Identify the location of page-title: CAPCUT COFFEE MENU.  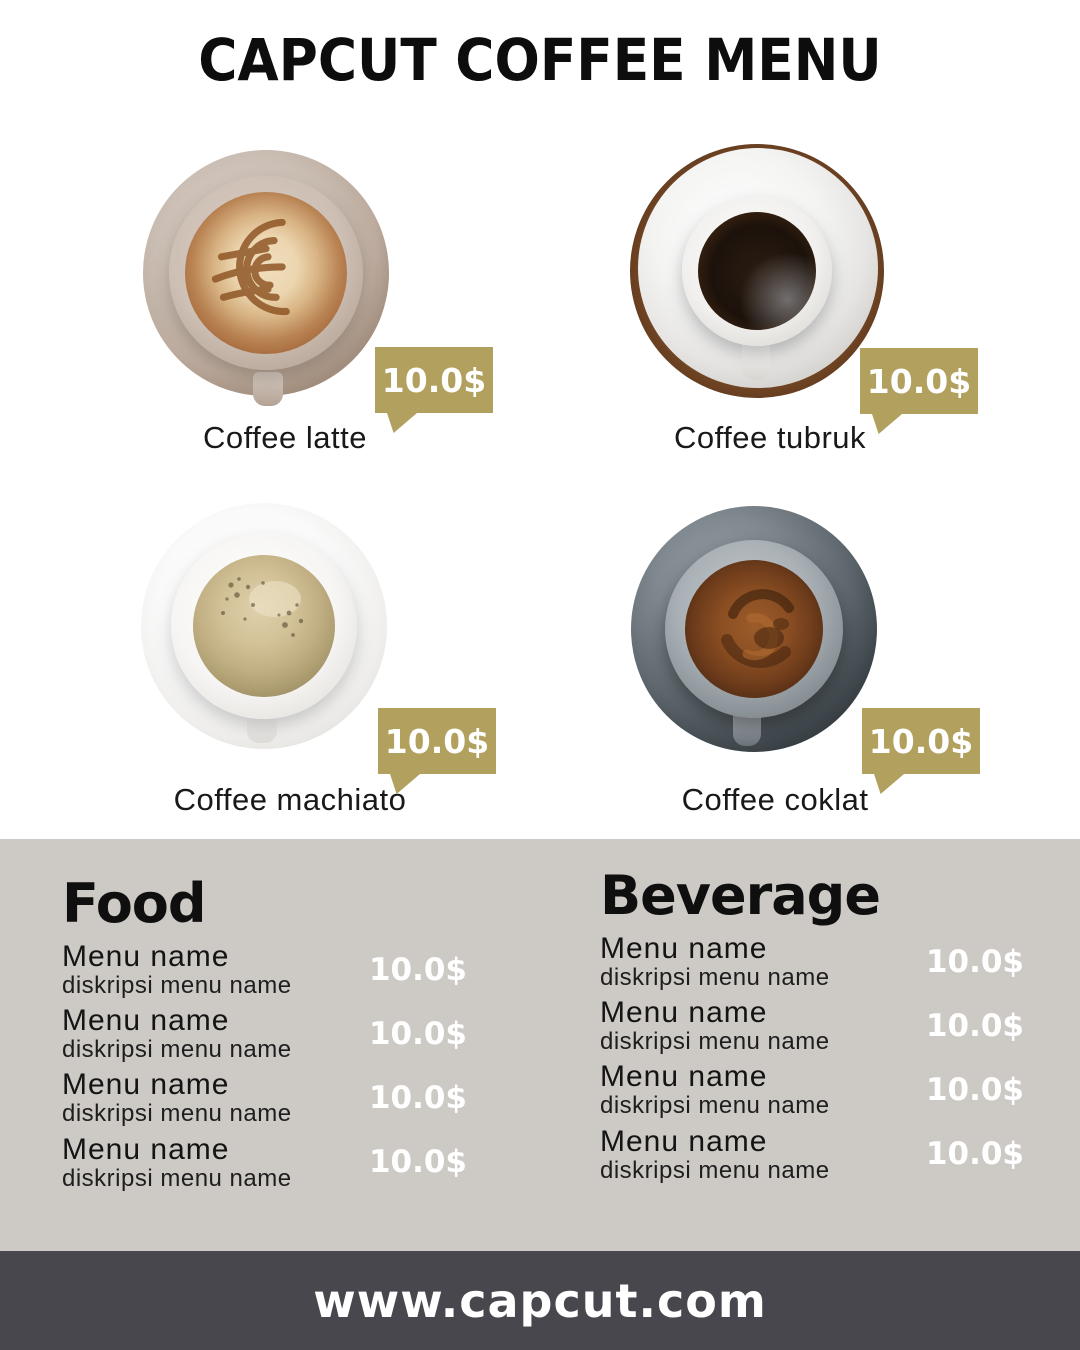
(540, 60).